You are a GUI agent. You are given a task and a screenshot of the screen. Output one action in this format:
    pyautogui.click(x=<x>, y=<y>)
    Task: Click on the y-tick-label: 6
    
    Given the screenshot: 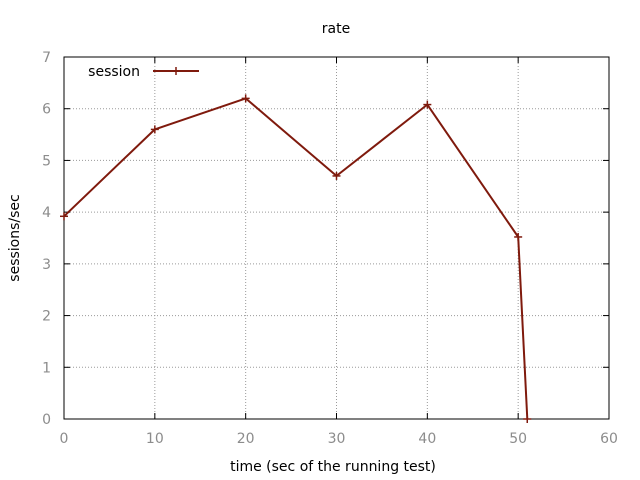 What is the action you would take?
    pyautogui.click(x=46, y=110)
    